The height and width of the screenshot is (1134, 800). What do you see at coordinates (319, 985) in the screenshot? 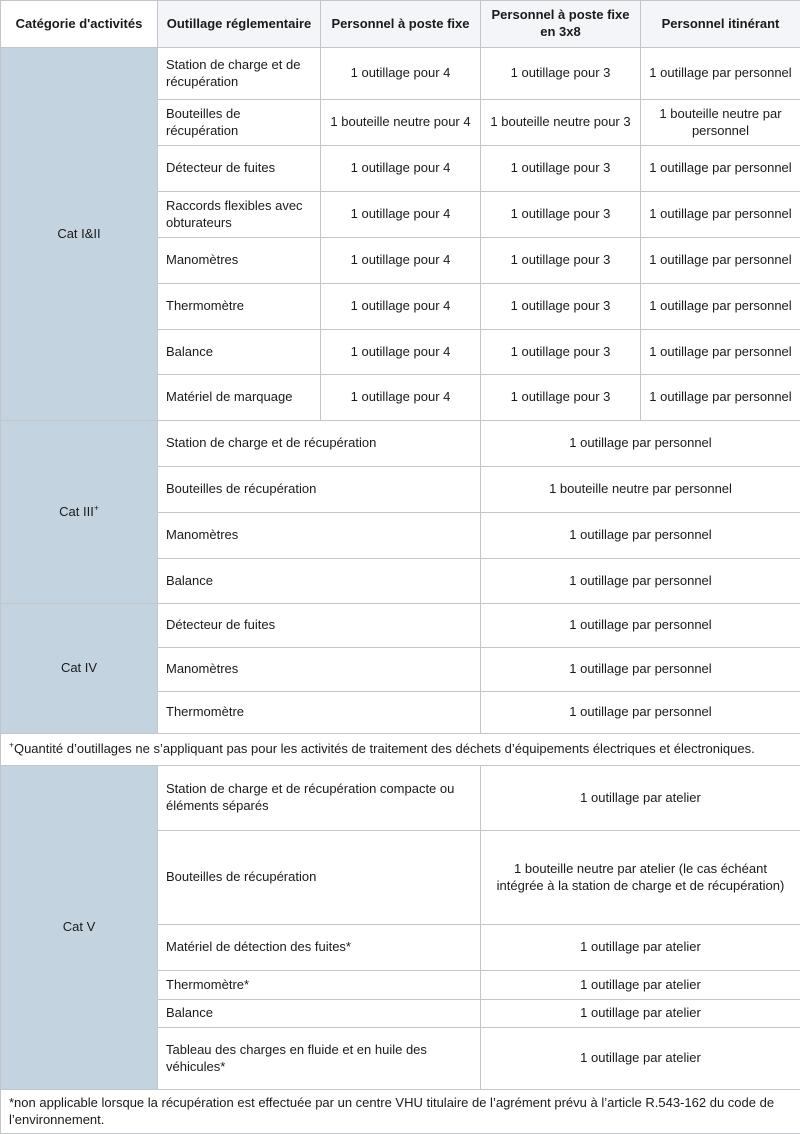
I see `tool-cell: Thermomètre*` at bounding box center [319, 985].